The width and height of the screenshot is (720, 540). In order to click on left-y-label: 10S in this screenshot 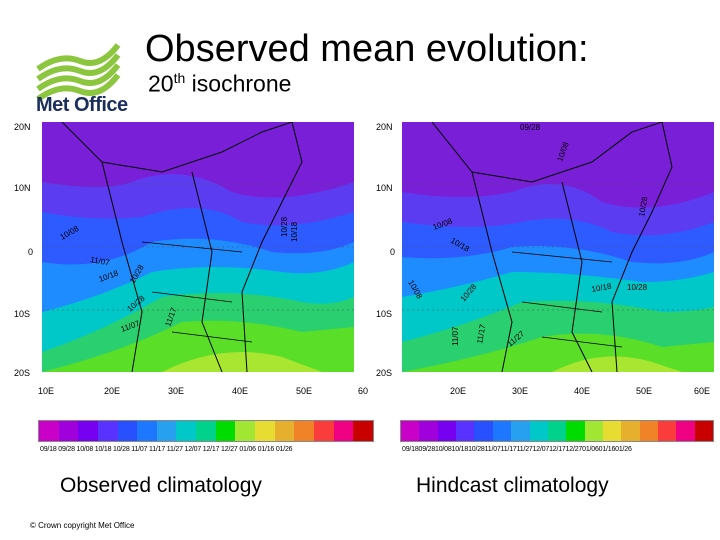, I will do `click(22, 314)`.